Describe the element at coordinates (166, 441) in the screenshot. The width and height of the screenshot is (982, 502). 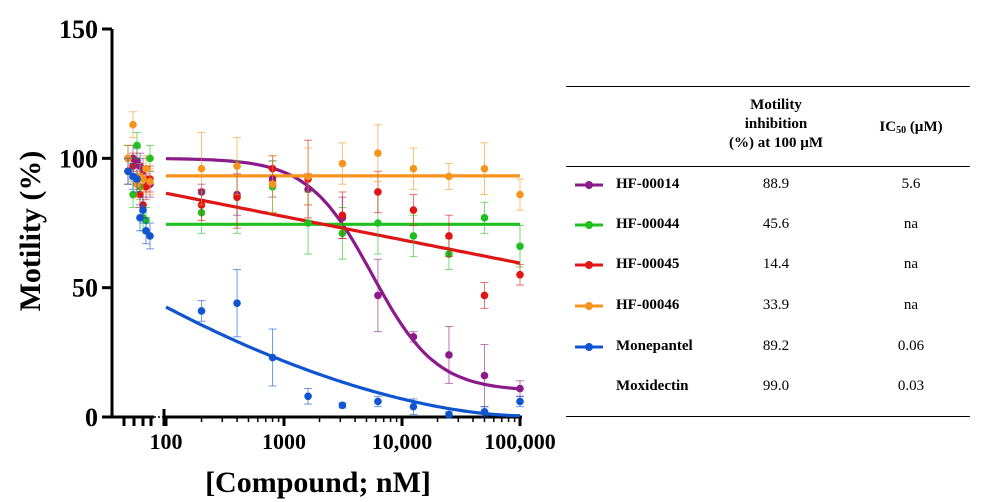
I see `x-tick-label: 100` at that location.